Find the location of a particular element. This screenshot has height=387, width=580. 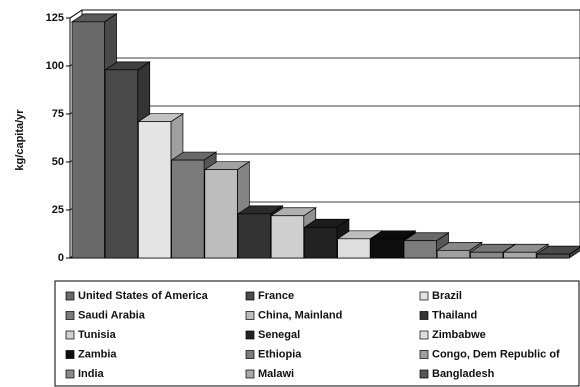

legend-label: United States of America is located at coordinates (143, 296).